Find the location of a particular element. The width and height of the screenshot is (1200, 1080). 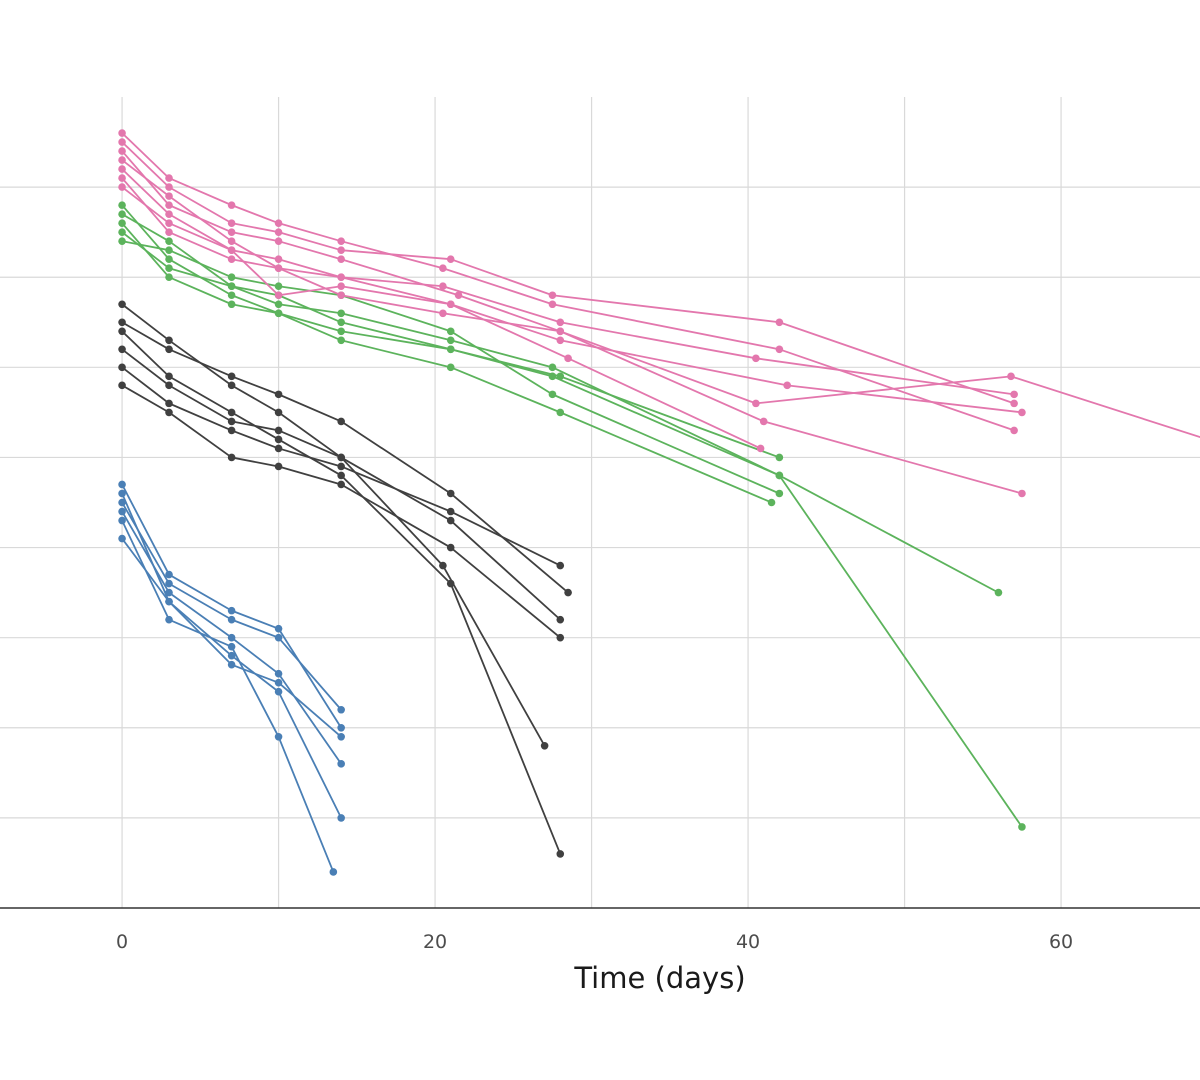

x-tick-label: 40 is located at coordinates (748, 942).